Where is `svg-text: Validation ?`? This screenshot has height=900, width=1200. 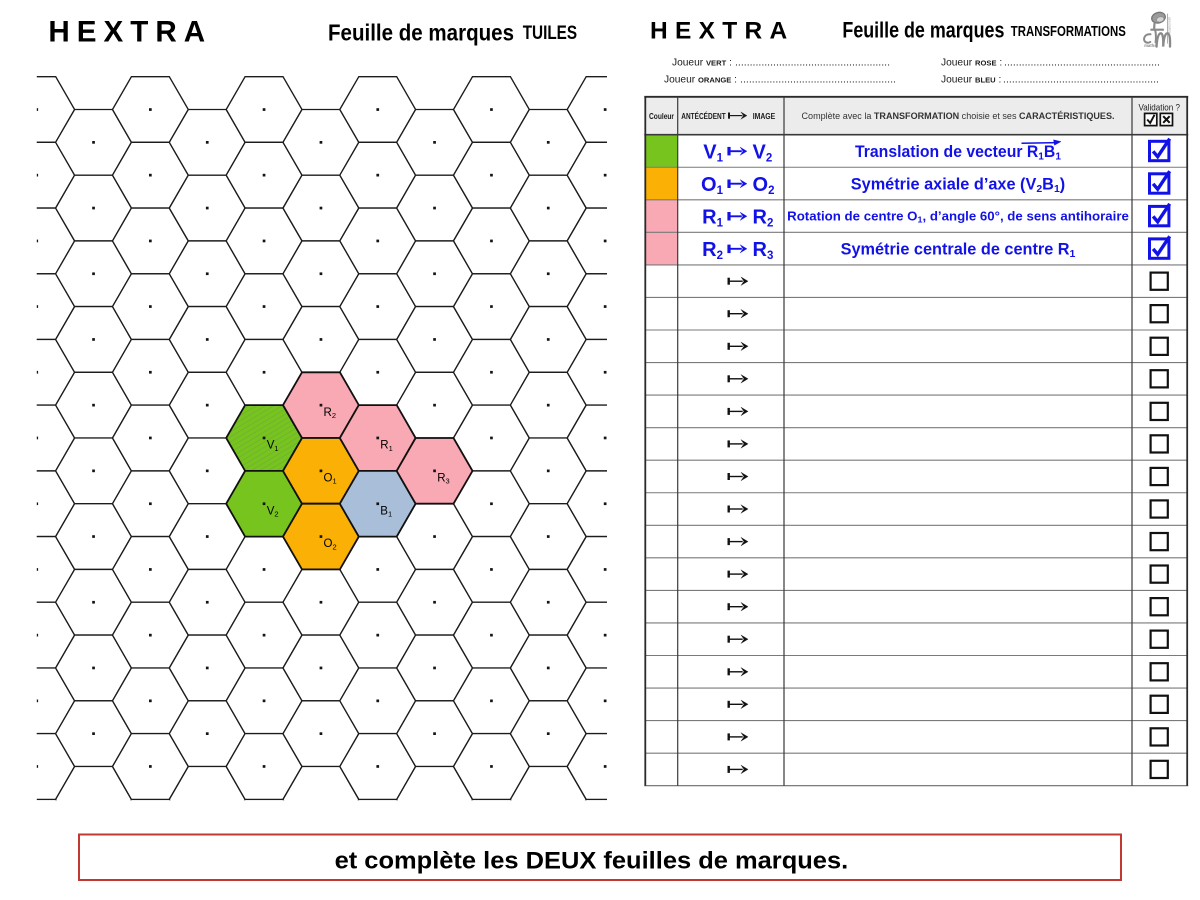
svg-text: Validation ? is located at coordinates (1159, 108).